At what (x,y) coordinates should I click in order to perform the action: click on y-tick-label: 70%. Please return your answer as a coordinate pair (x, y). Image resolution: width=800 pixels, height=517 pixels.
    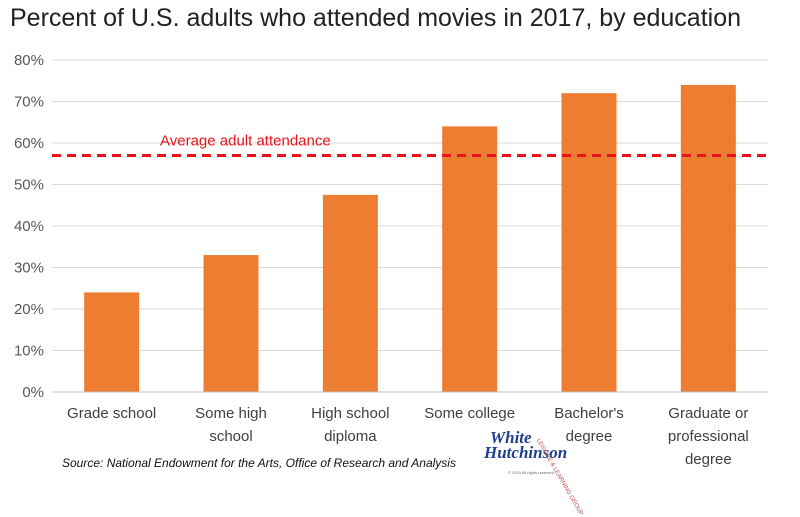
    Looking at the image, I should click on (29, 102).